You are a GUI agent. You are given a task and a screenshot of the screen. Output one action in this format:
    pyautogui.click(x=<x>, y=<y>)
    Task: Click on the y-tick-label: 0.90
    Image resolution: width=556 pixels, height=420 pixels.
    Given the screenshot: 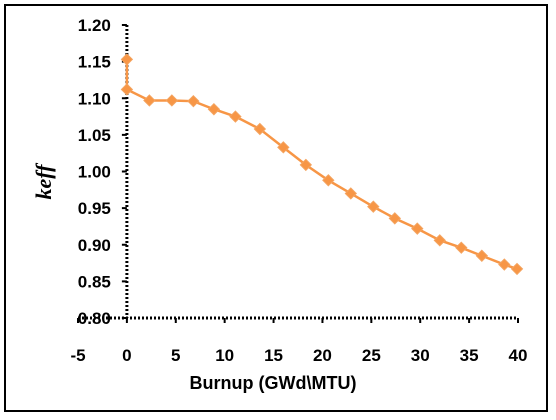 What is the action you would take?
    pyautogui.click(x=94, y=245)
    